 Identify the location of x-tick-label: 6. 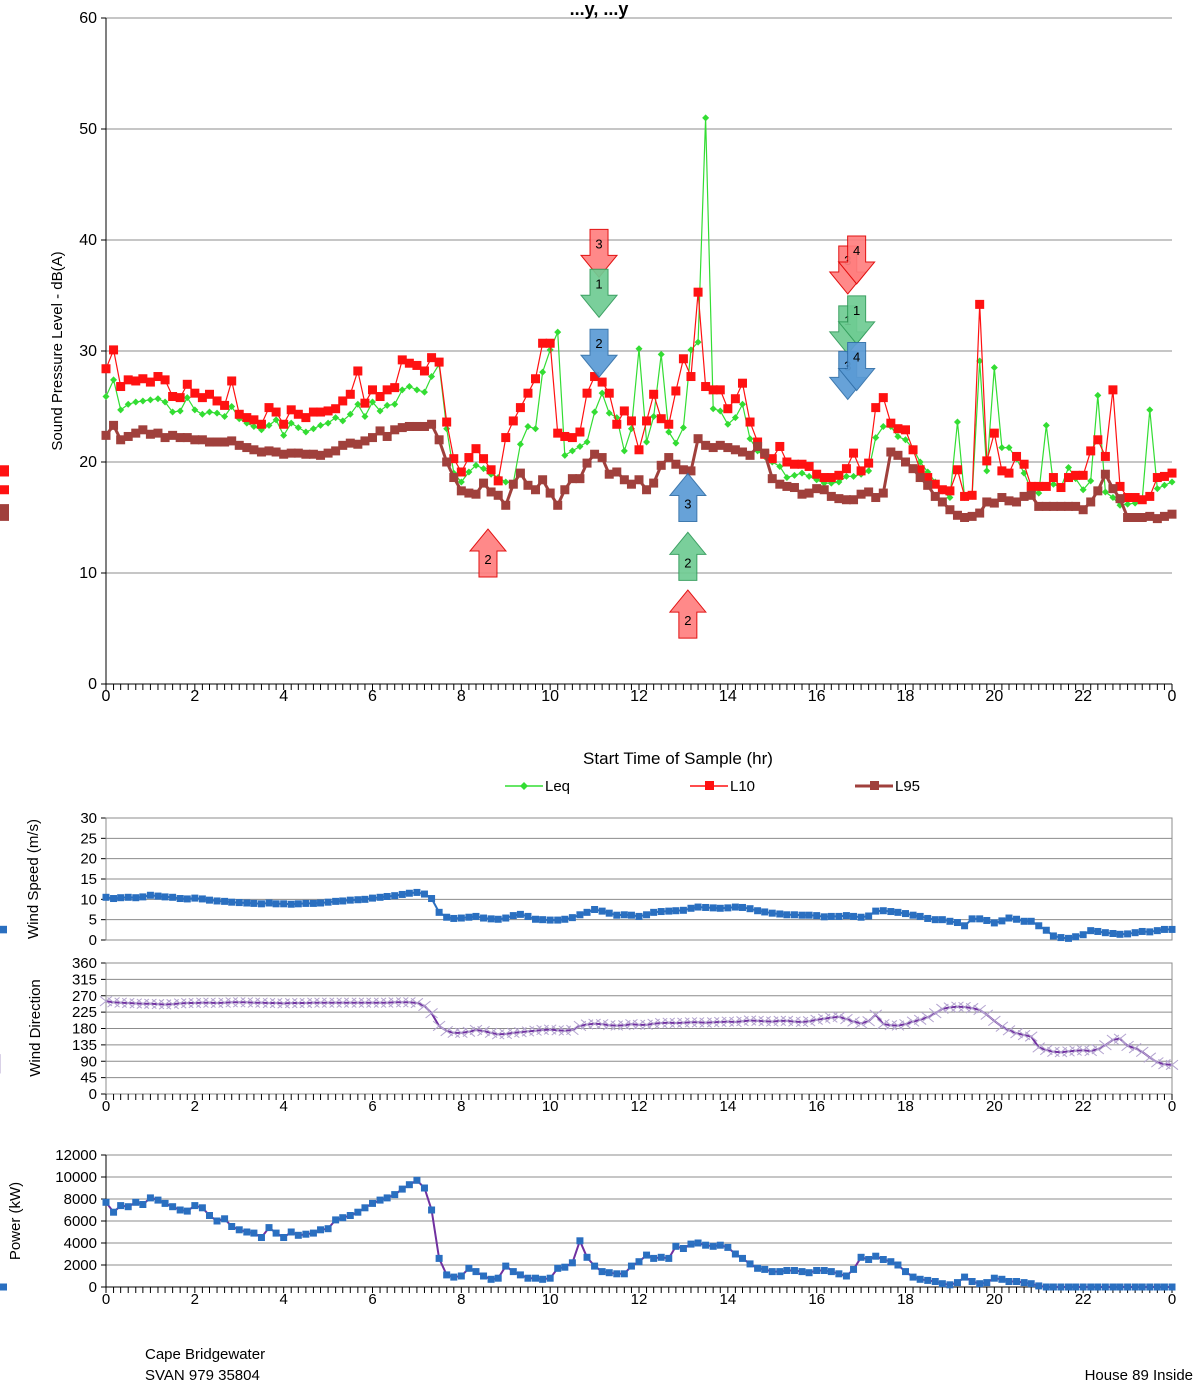
(372, 696).